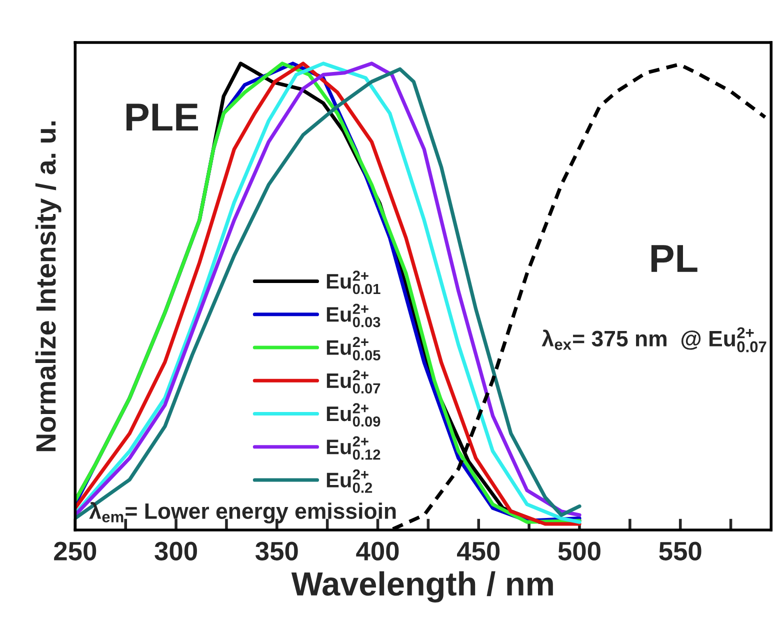 This screenshot has width=775, height=625. I want to click on annotation: PLE, so click(162, 117).